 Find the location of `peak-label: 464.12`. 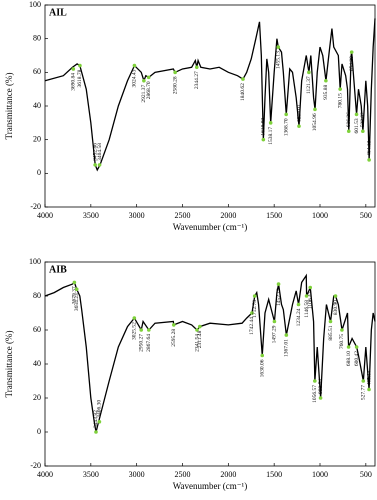

peak-label: 464.12 is located at coordinates (369, 147).